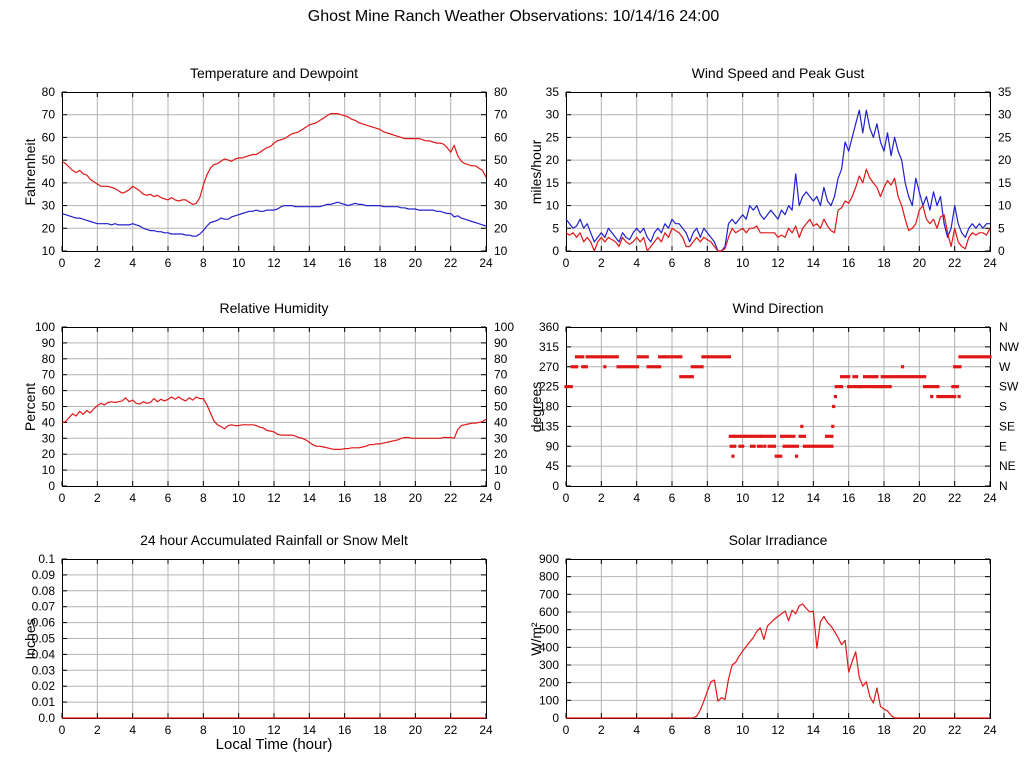 This screenshot has height=772, width=1027. I want to click on chart-title-relative-humidity: Relative Humidity, so click(274, 308).